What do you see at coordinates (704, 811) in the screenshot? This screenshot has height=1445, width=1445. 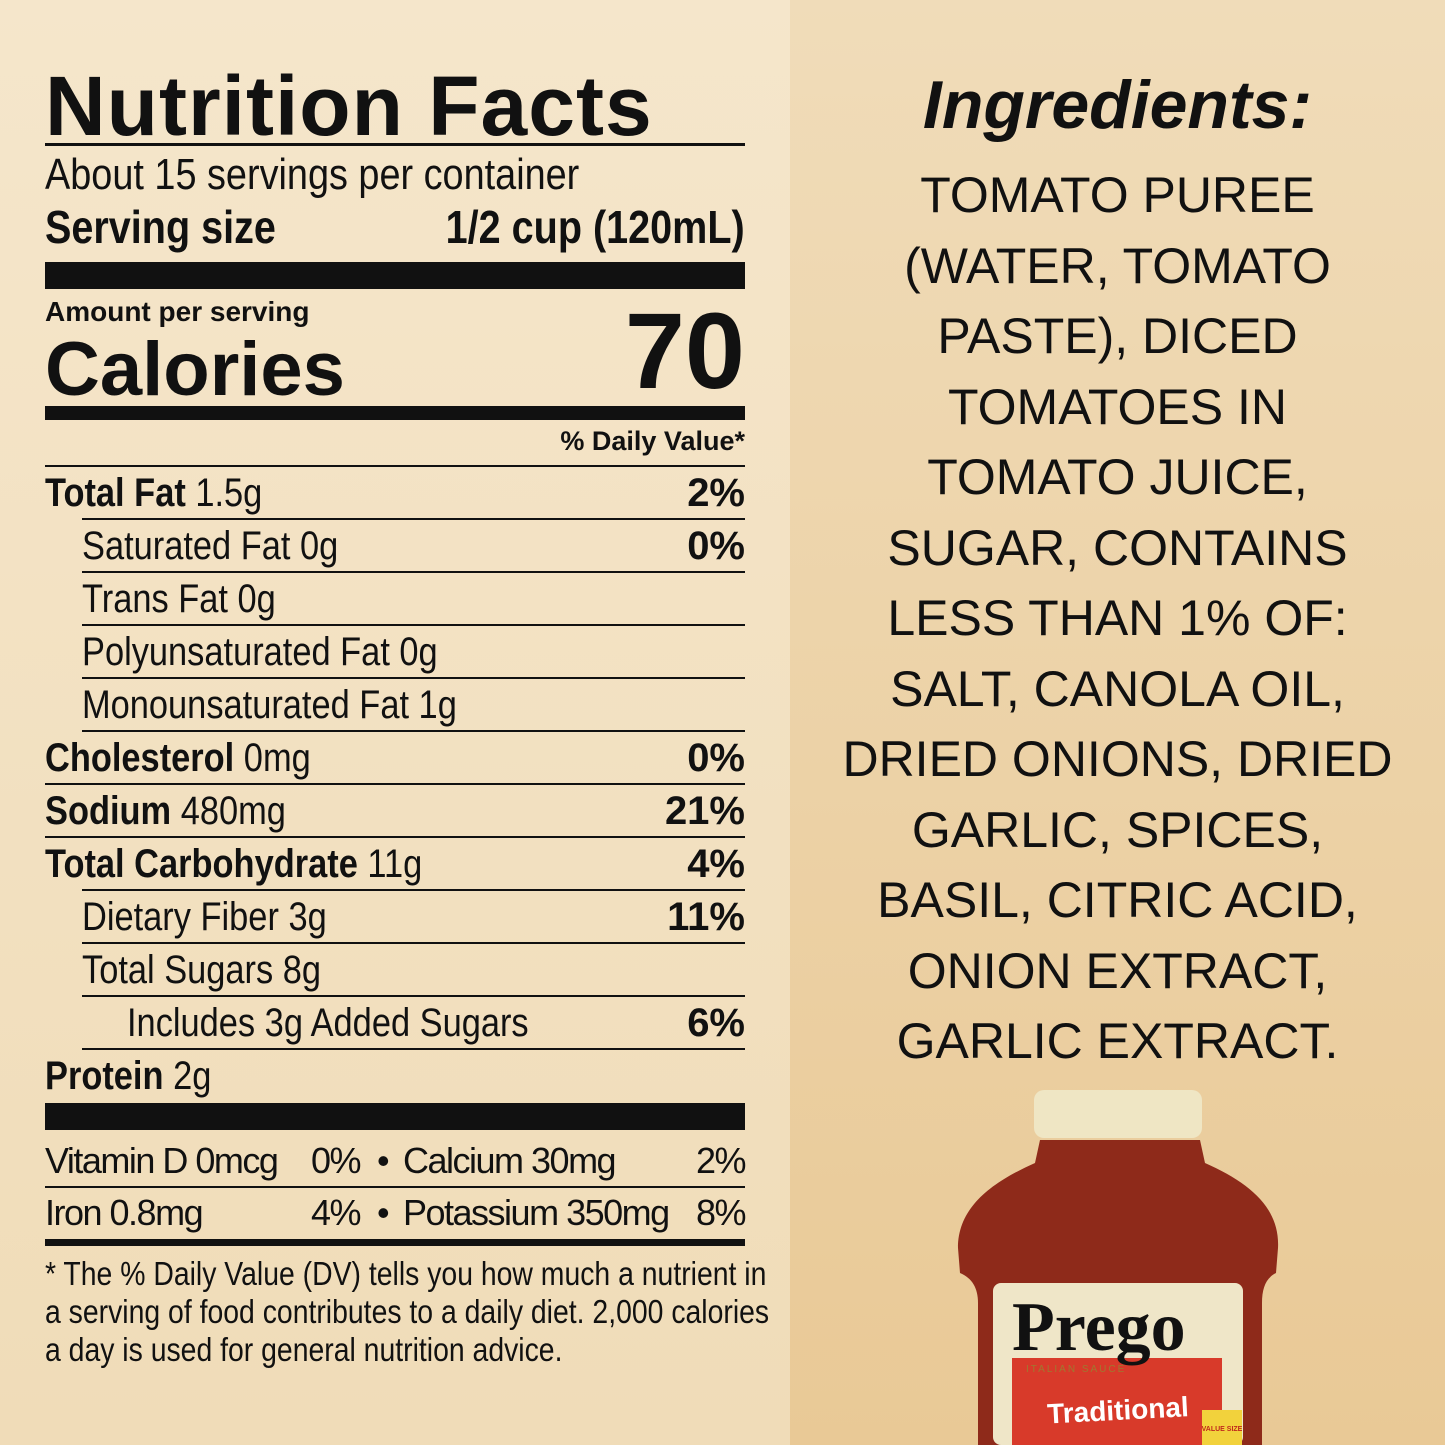 I see `nutrient-dv: 21%` at bounding box center [704, 811].